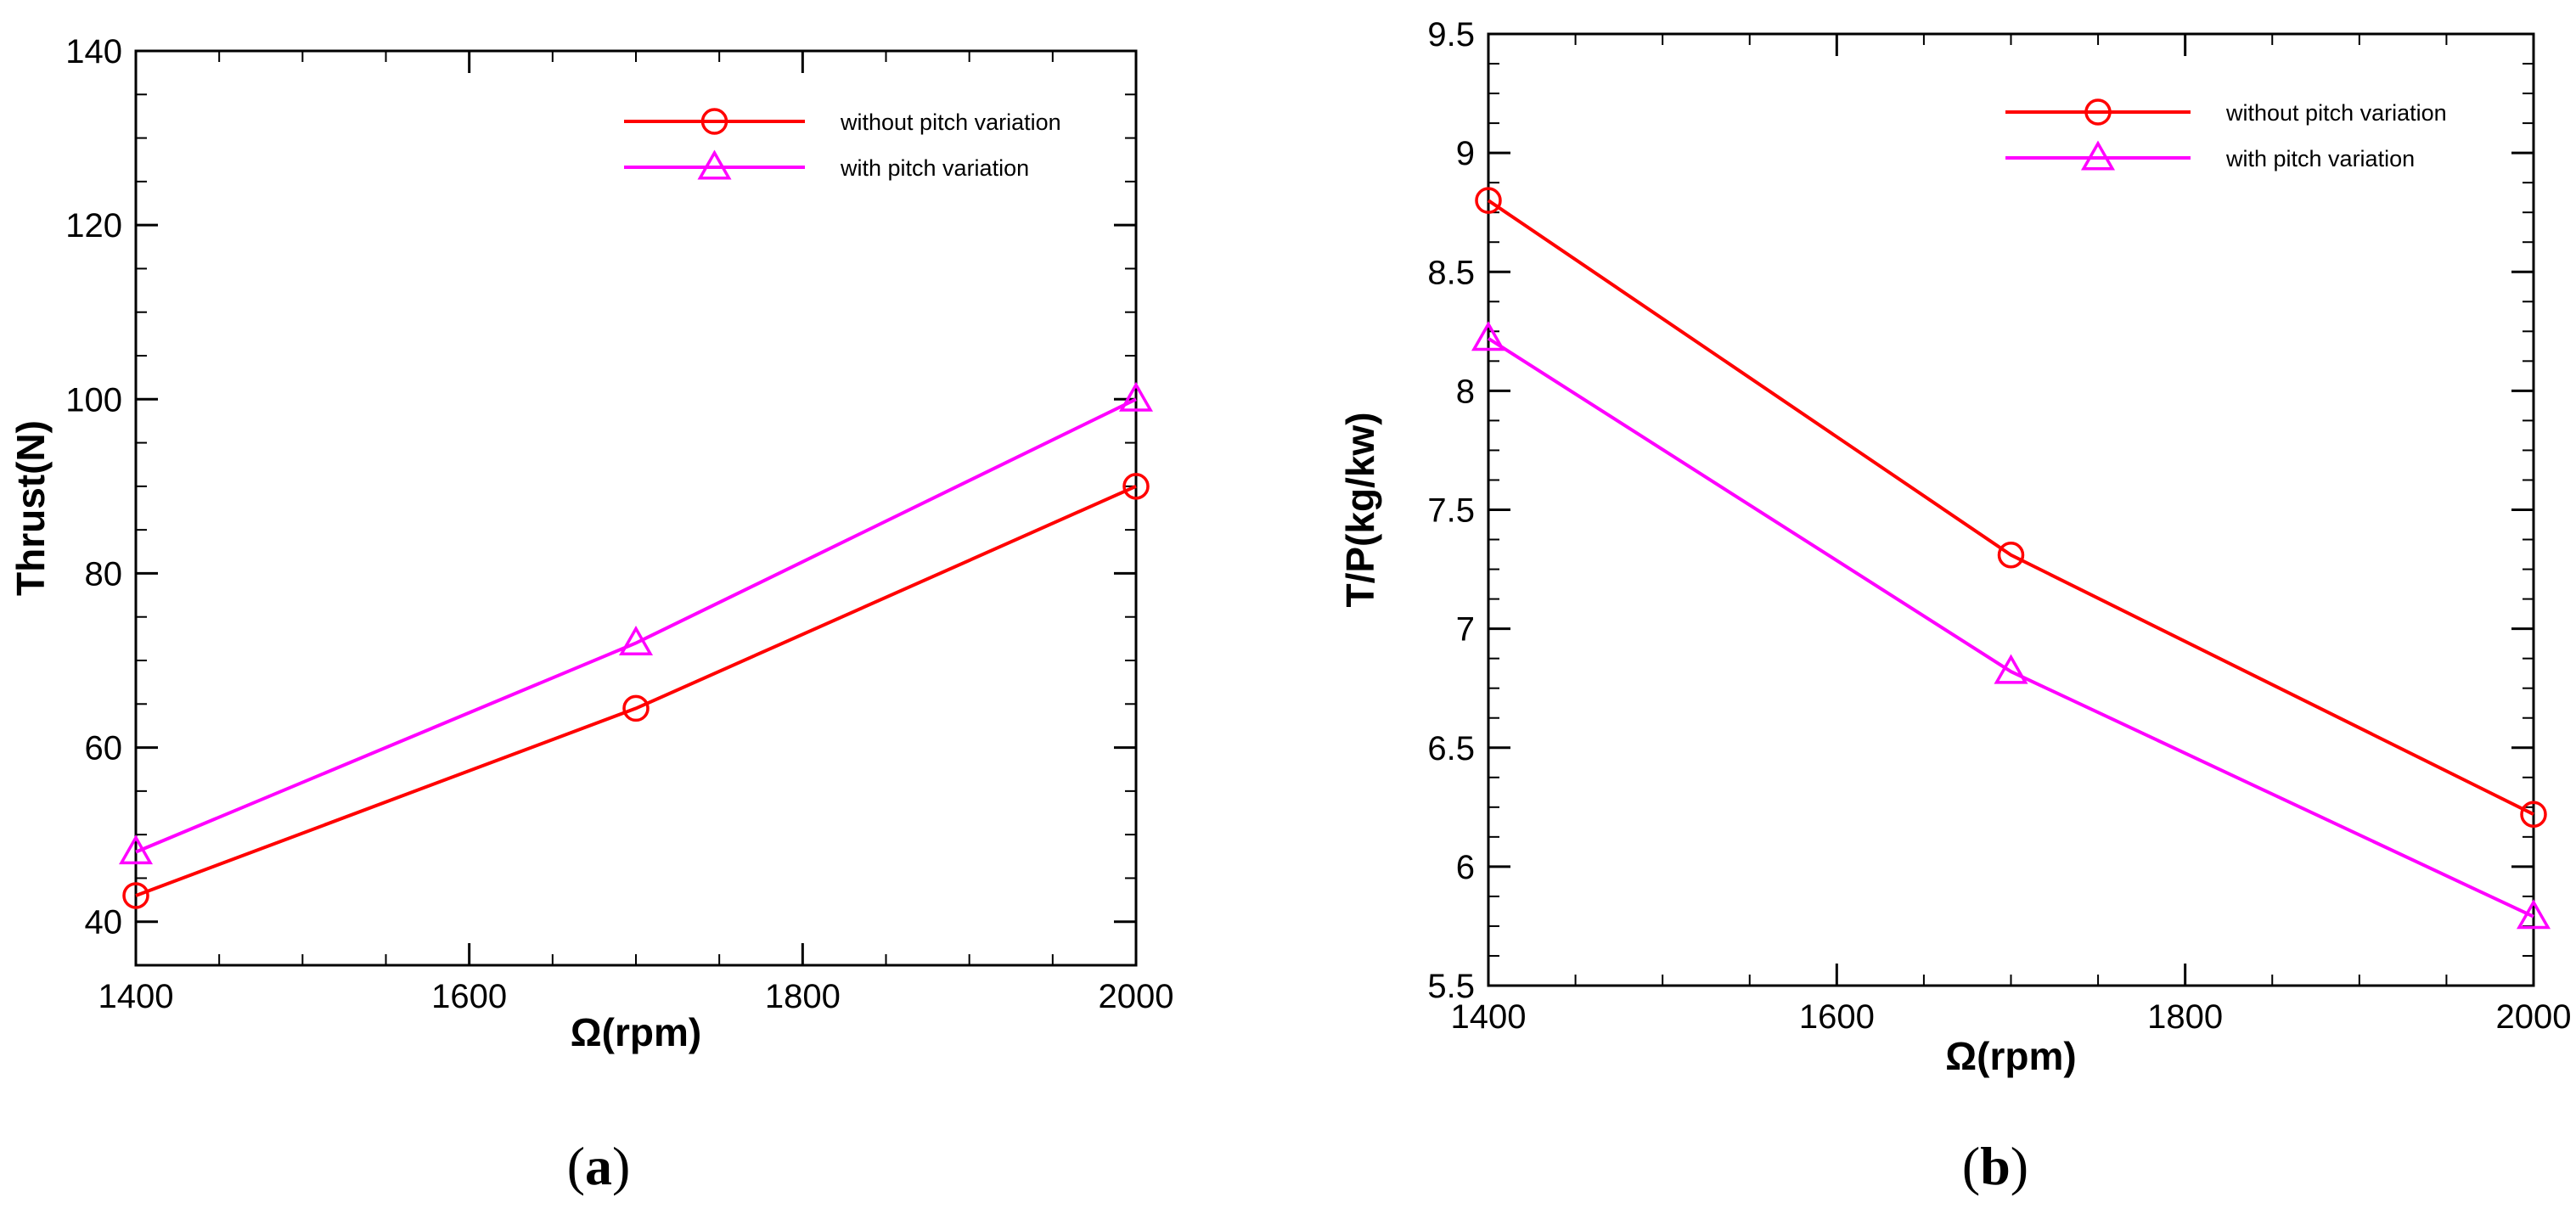  Describe the element at coordinates (1451, 986) in the screenshot. I see `y-tick-label: 5.5` at that location.